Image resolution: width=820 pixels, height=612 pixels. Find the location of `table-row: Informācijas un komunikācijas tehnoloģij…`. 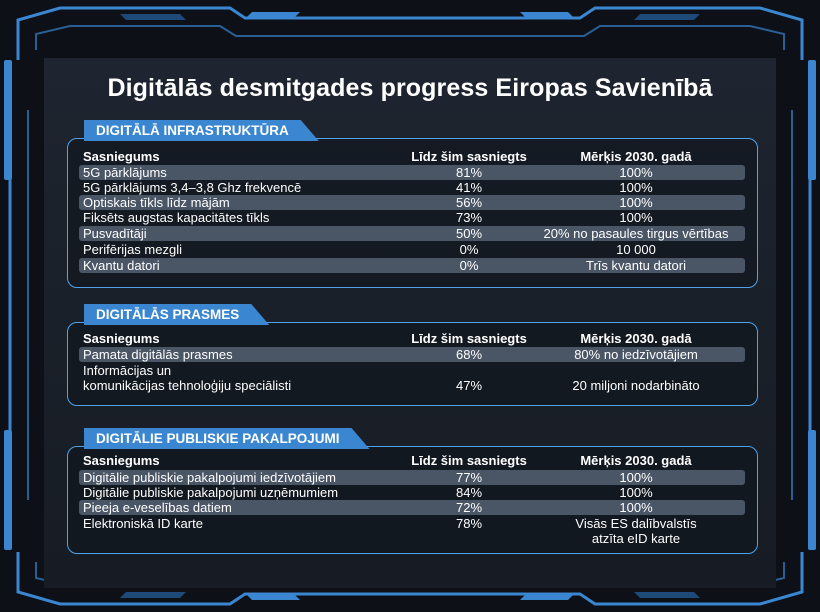

table-row: Informācijas un komunikācijas tehnoloģij… is located at coordinates (412, 378).